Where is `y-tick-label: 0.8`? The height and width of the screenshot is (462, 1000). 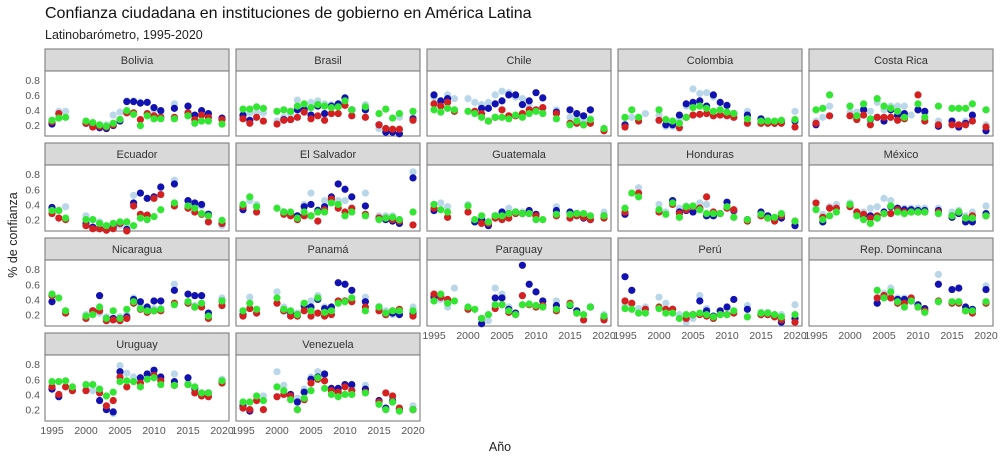 y-tick-label: 0.8 is located at coordinates (32, 365).